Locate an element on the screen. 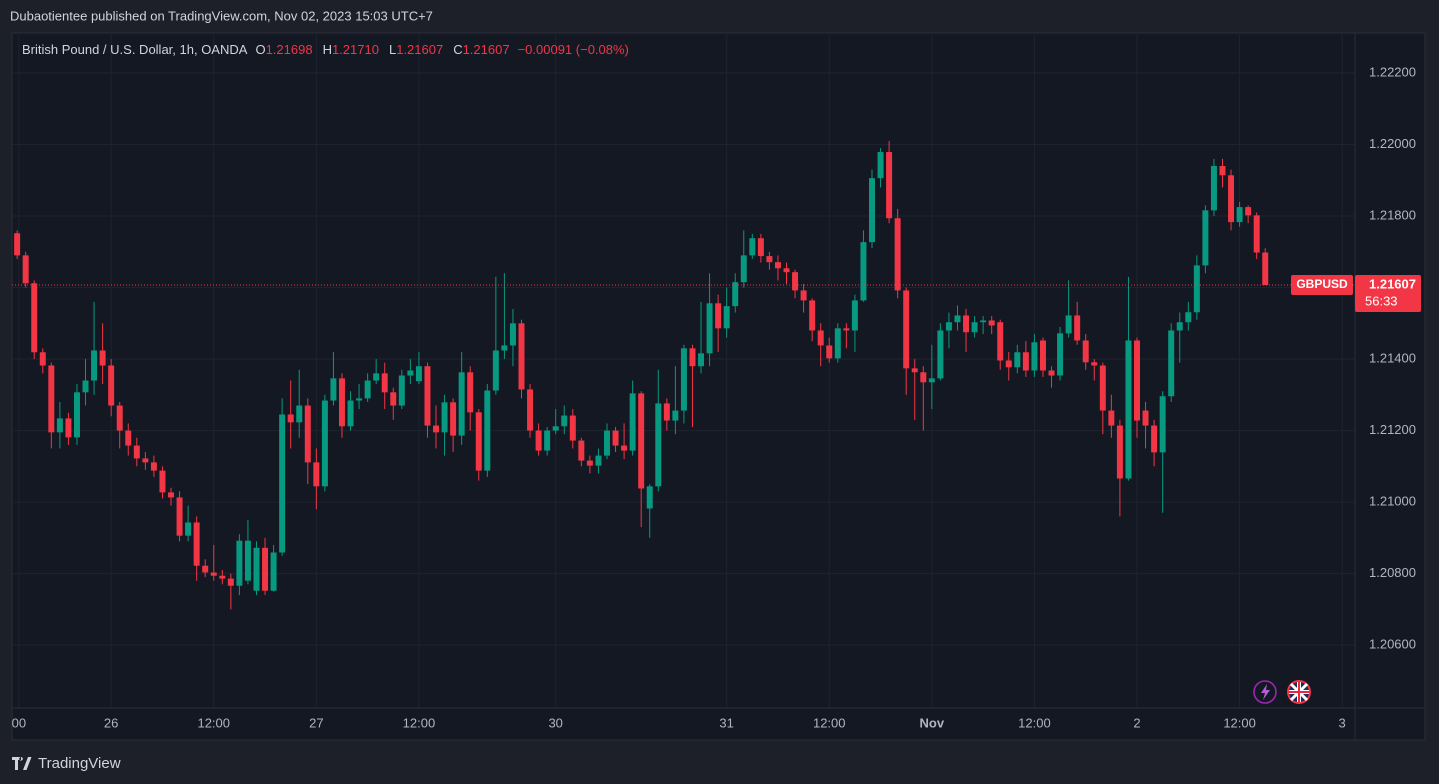 The height and width of the screenshot is (784, 1439). lightning-glyph is located at coordinates (1265, 692).